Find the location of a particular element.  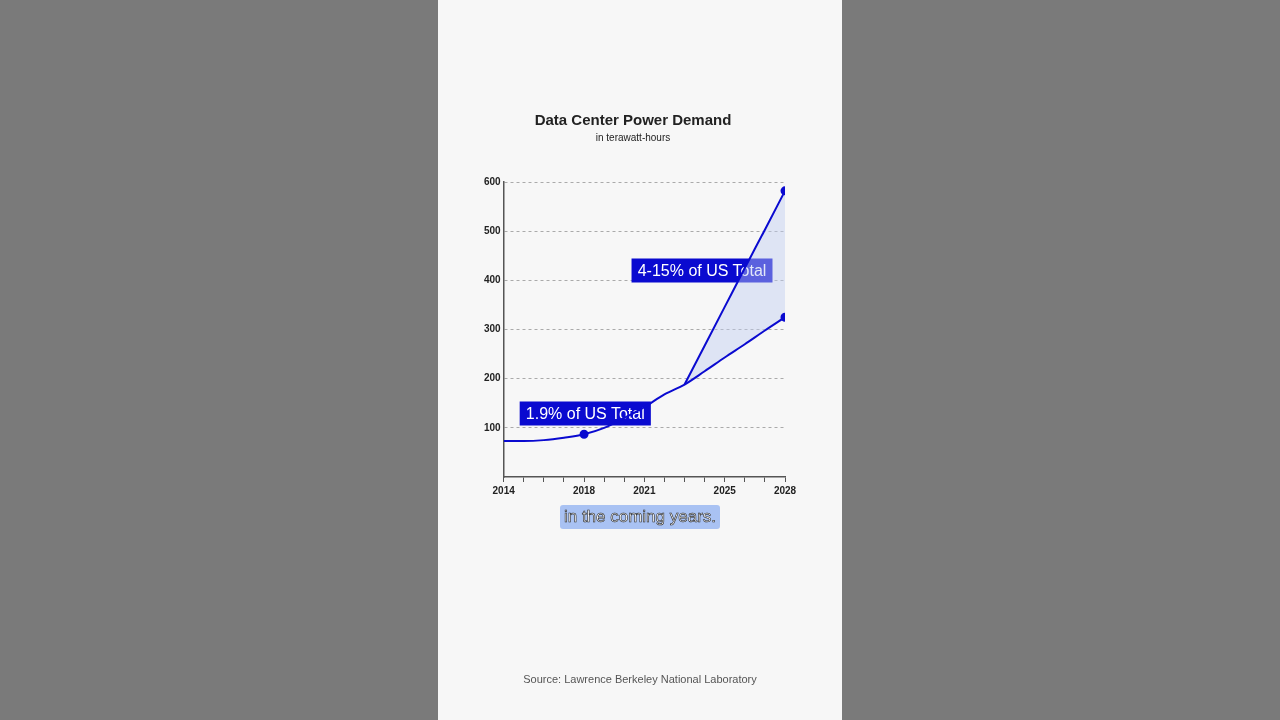

chart-subtitle: in terawatt-hours is located at coordinates (633, 137).